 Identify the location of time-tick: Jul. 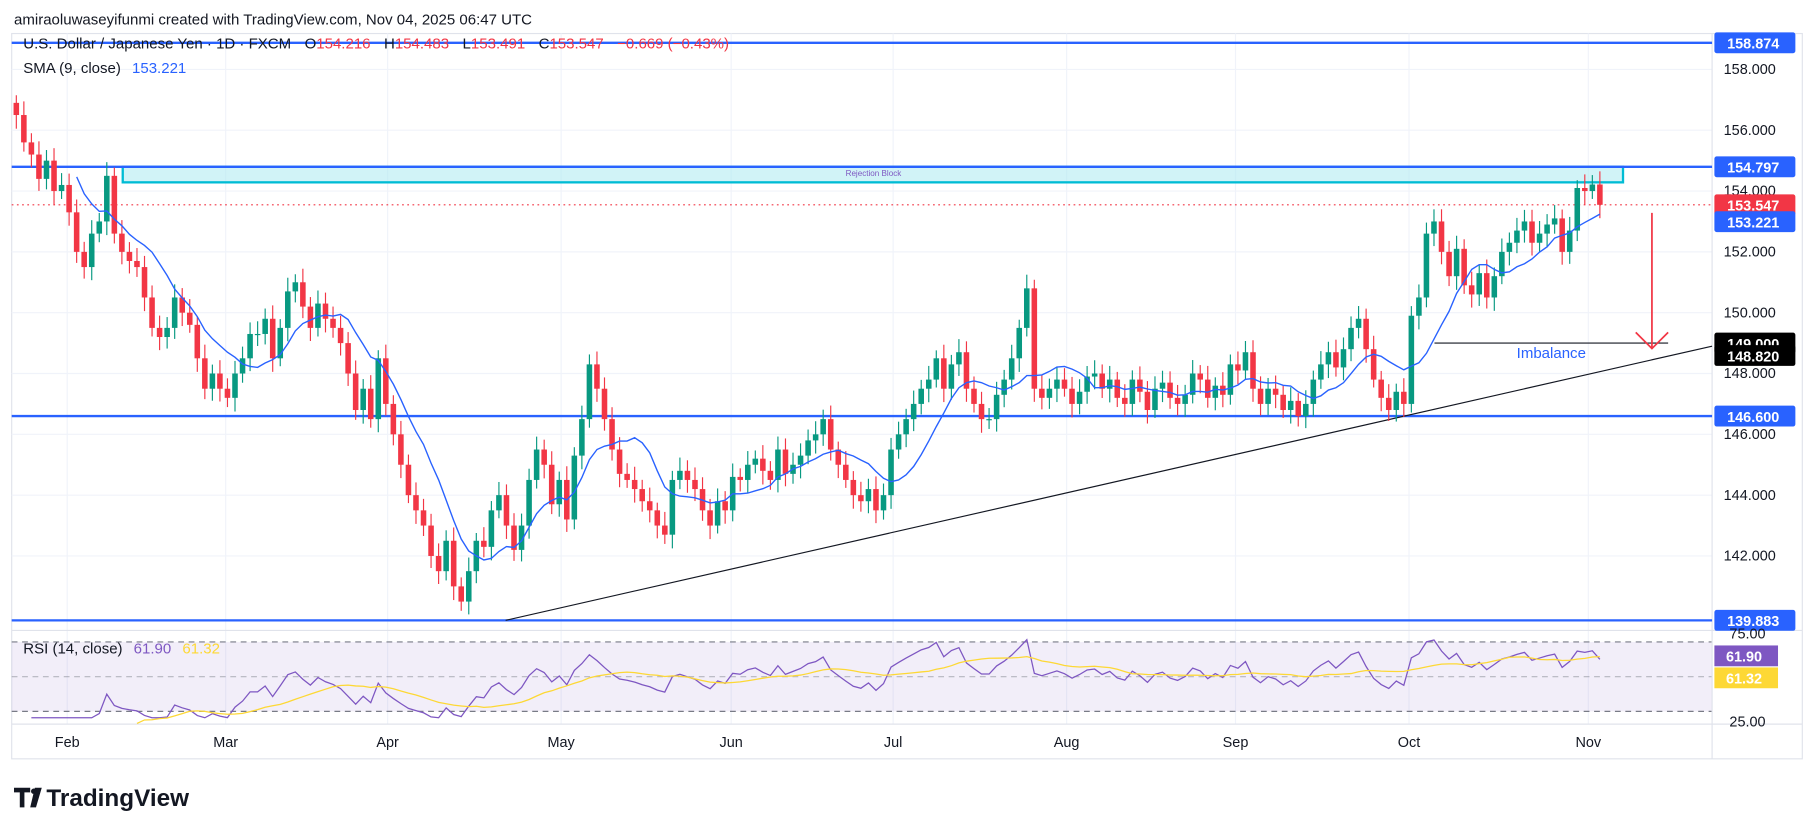
(893, 743).